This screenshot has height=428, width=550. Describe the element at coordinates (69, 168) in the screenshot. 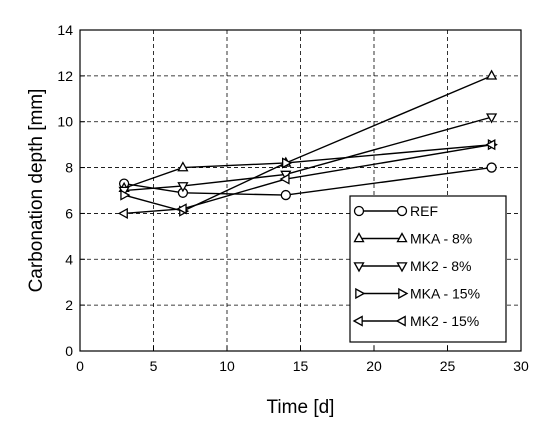

I see `y-tick-label: 8` at that location.